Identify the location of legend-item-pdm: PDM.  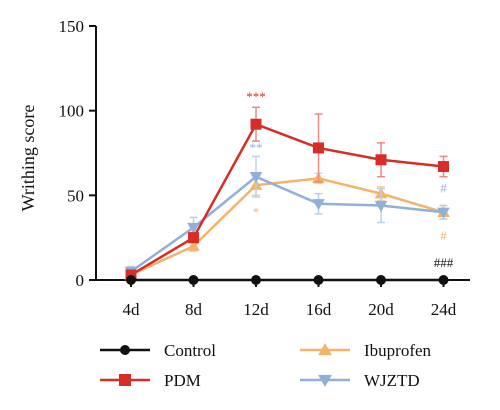
(150, 380).